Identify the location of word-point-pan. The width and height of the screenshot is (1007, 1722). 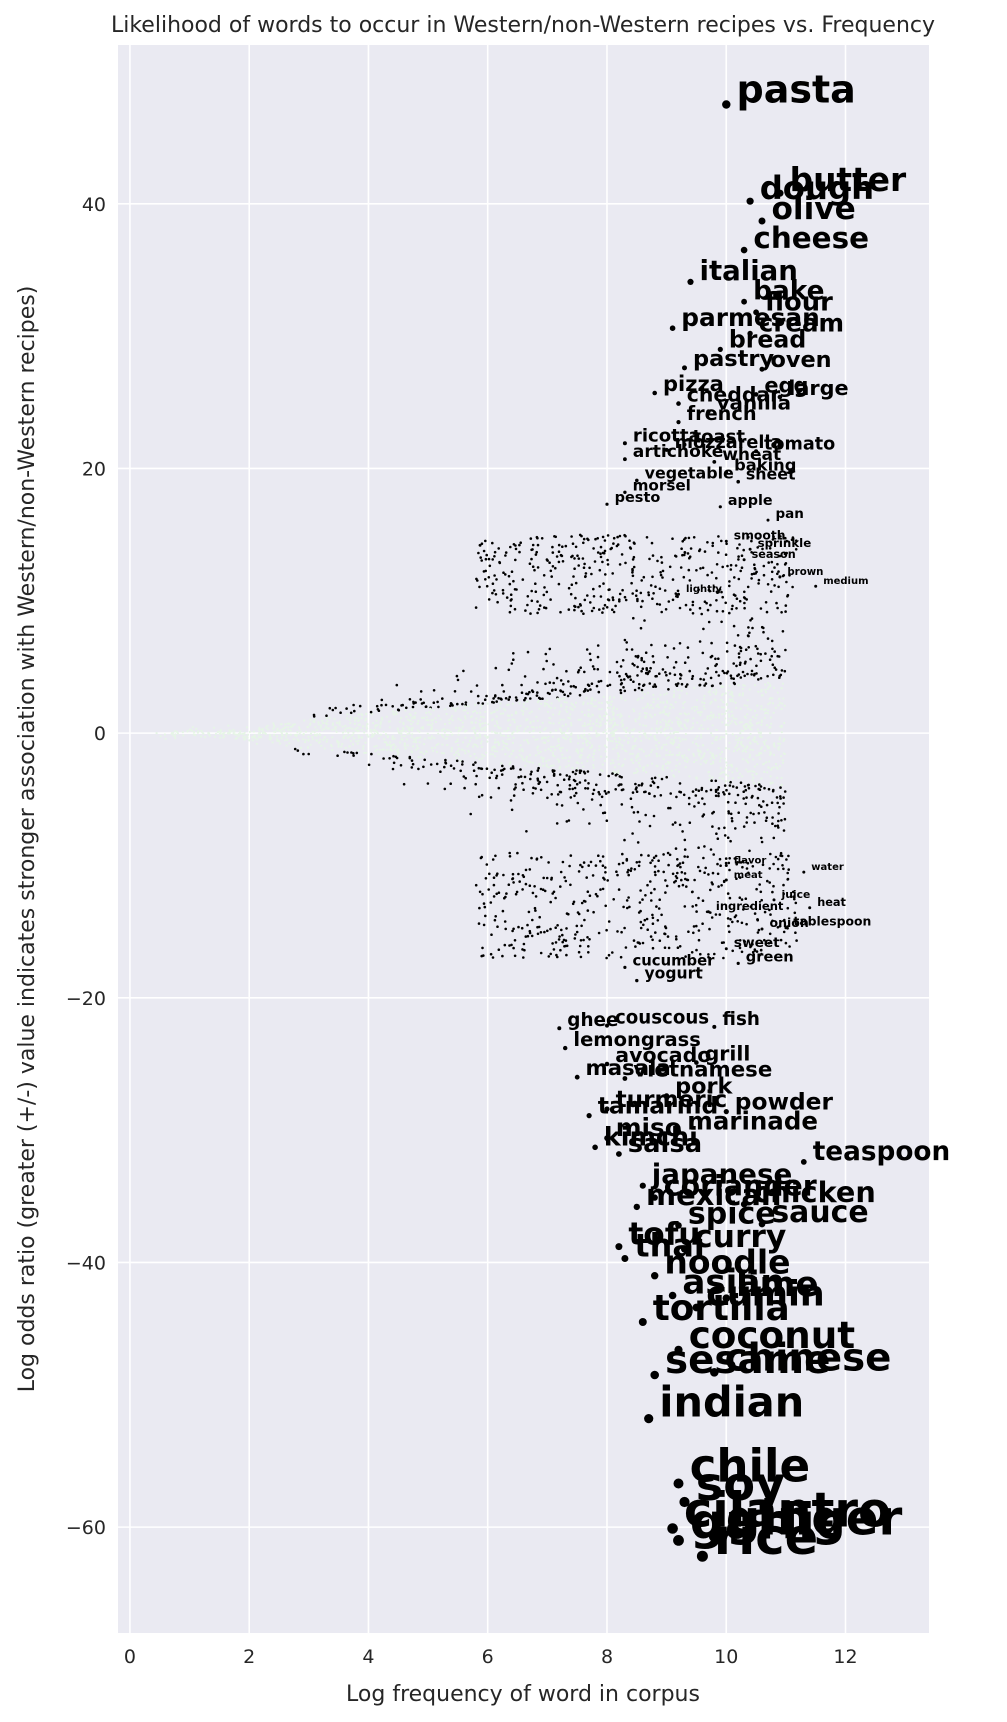
(768, 520).